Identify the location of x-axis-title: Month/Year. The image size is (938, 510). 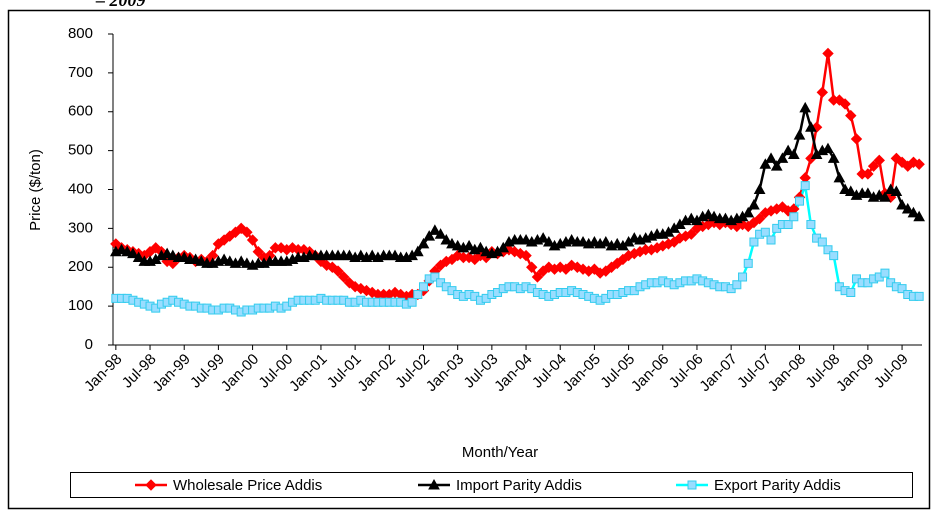
(500, 452).